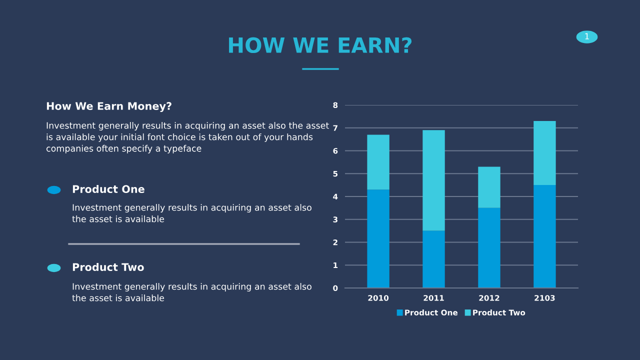 The width and height of the screenshot is (640, 360). Describe the element at coordinates (587, 36) in the screenshot. I see `text: 1` at that location.